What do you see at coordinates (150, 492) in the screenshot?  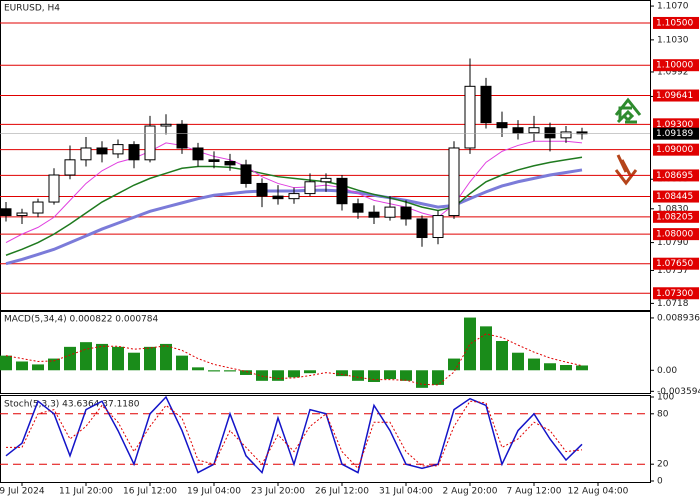 I see `x-tick-label: 16 Jul 12:00` at bounding box center [150, 492].